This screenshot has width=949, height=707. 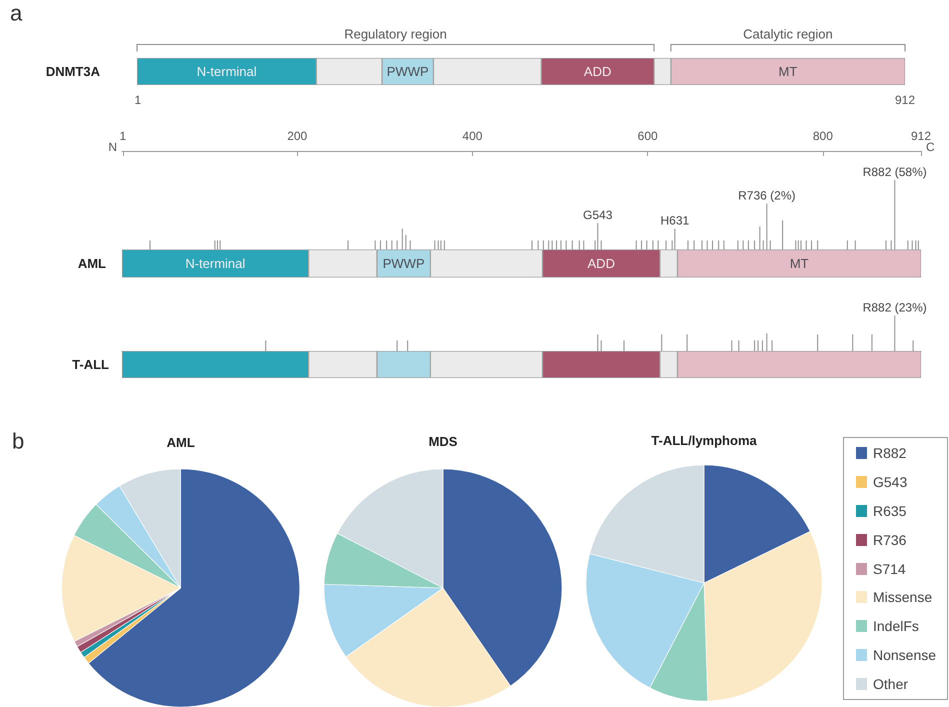 What do you see at coordinates (180, 442) in the screenshot?
I see `chart-title: AML` at bounding box center [180, 442].